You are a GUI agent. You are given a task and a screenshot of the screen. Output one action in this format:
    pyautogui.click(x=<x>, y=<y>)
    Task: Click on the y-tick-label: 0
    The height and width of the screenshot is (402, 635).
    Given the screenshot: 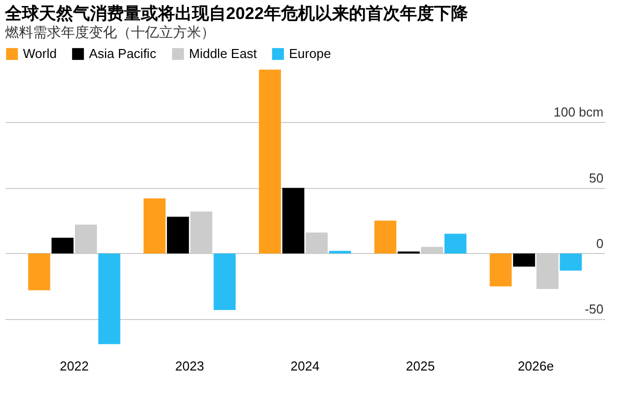 What is the action you would take?
    pyautogui.click(x=600, y=243)
    